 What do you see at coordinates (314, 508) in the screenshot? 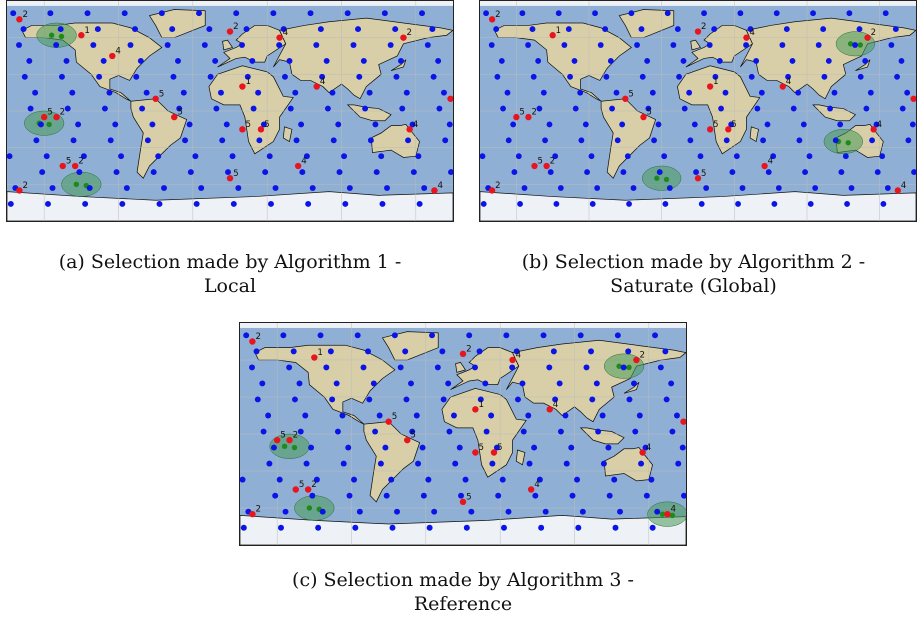
I see `selected-region` at bounding box center [314, 508].